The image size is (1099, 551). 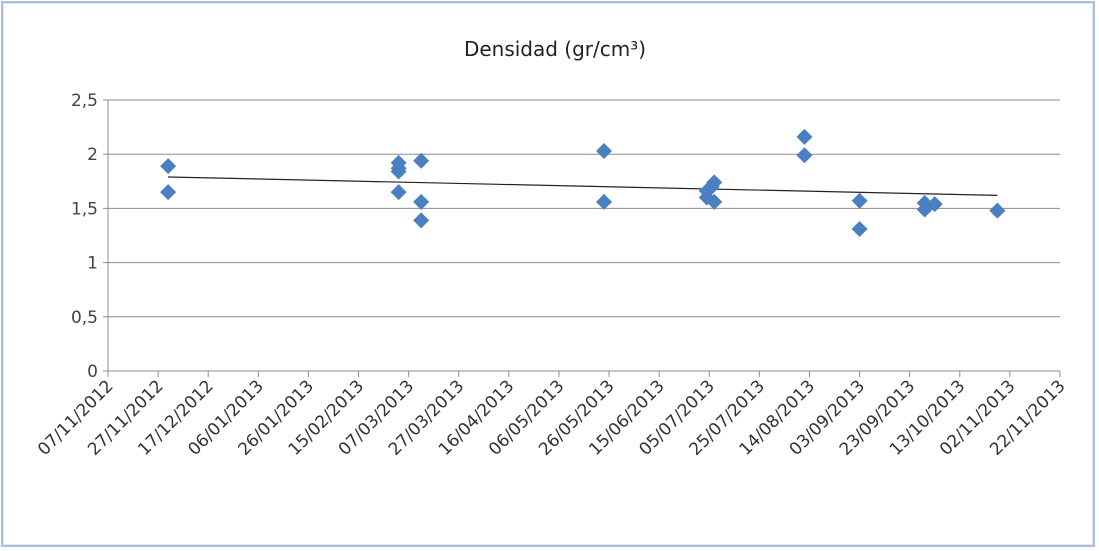 I want to click on trendline-layer, so click(x=583, y=186).